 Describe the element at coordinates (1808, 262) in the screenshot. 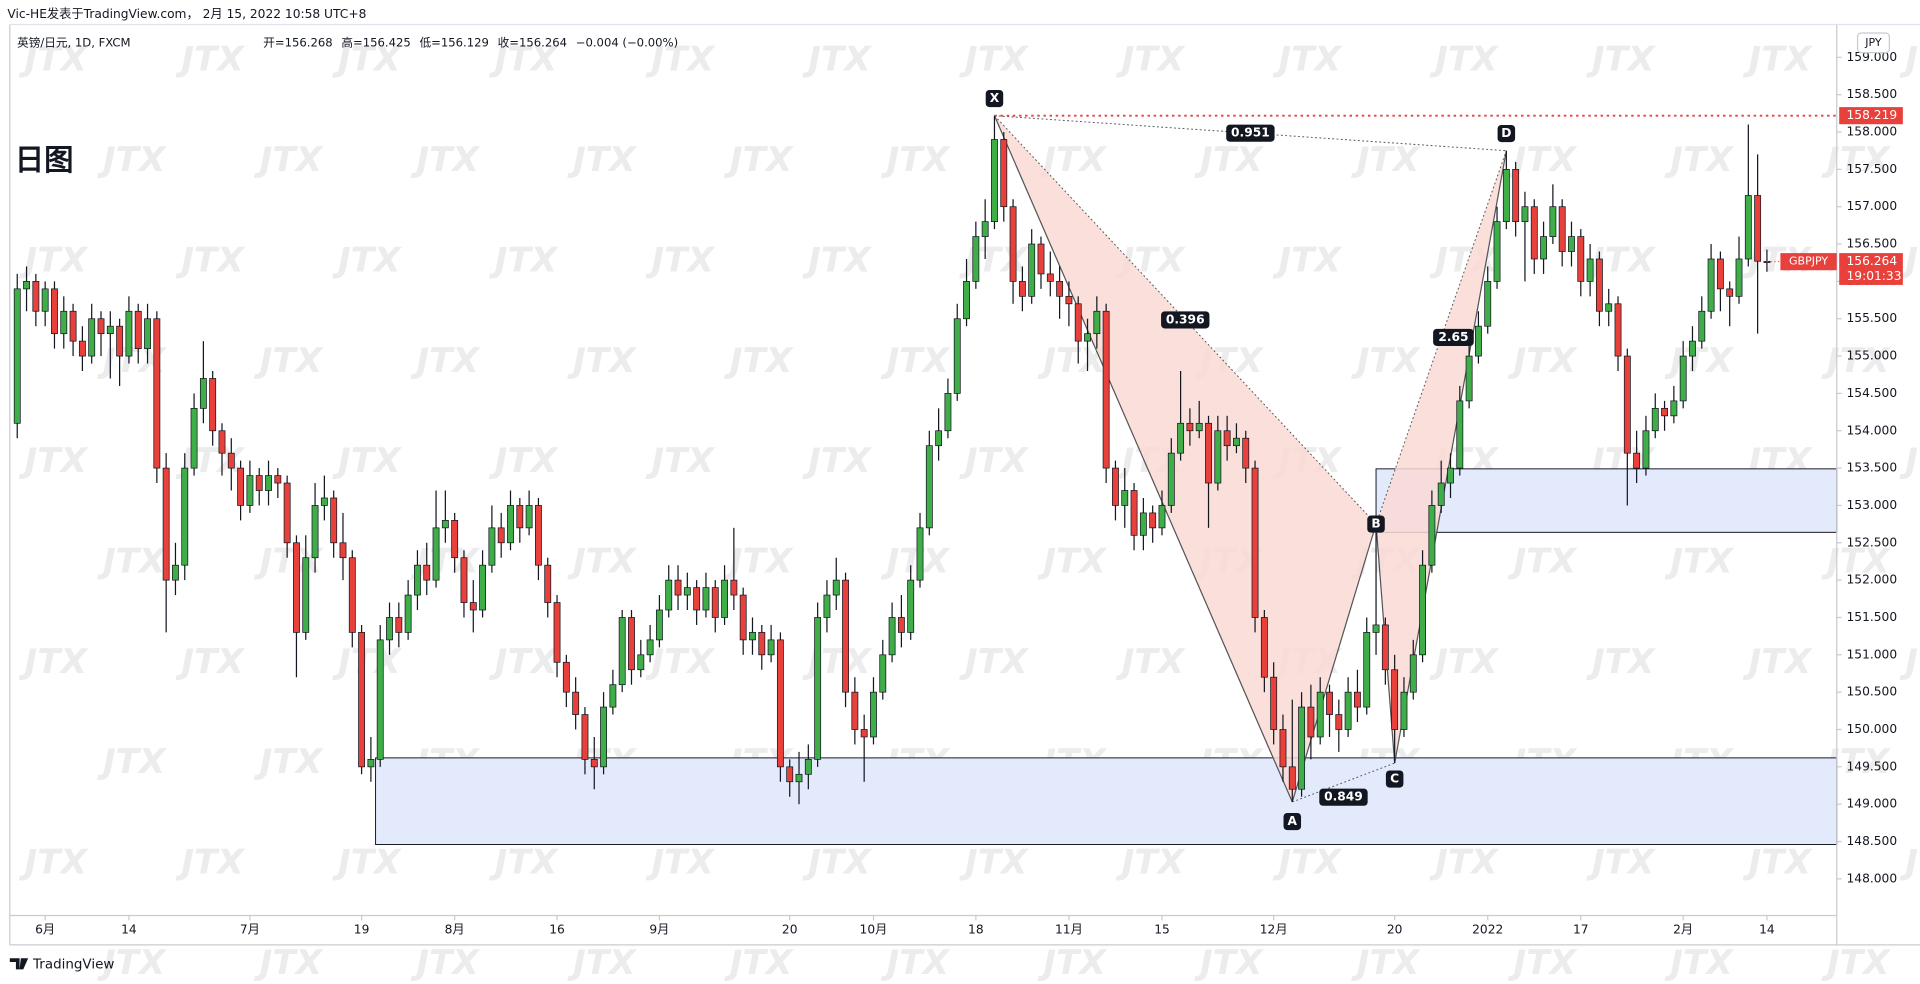

I see `symbol-tag` at that location.